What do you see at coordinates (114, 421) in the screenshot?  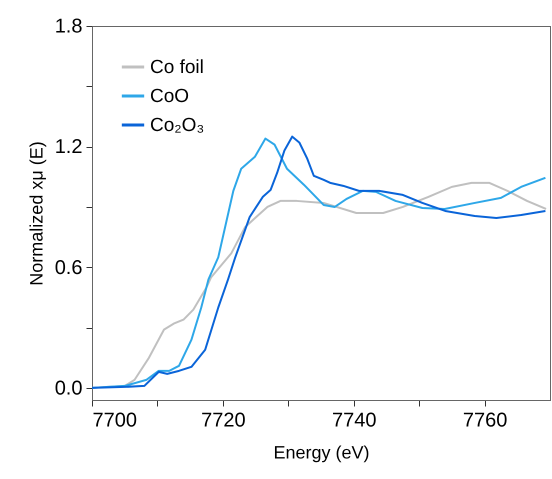 I see `x-tick-label: 7700` at bounding box center [114, 421].